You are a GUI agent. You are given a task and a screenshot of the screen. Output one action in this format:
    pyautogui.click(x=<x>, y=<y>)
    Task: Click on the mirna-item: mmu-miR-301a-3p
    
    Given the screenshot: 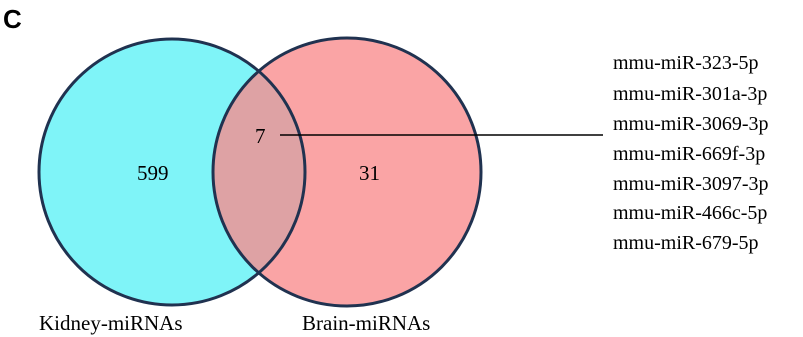 What is the action you would take?
    pyautogui.click(x=690, y=94)
    